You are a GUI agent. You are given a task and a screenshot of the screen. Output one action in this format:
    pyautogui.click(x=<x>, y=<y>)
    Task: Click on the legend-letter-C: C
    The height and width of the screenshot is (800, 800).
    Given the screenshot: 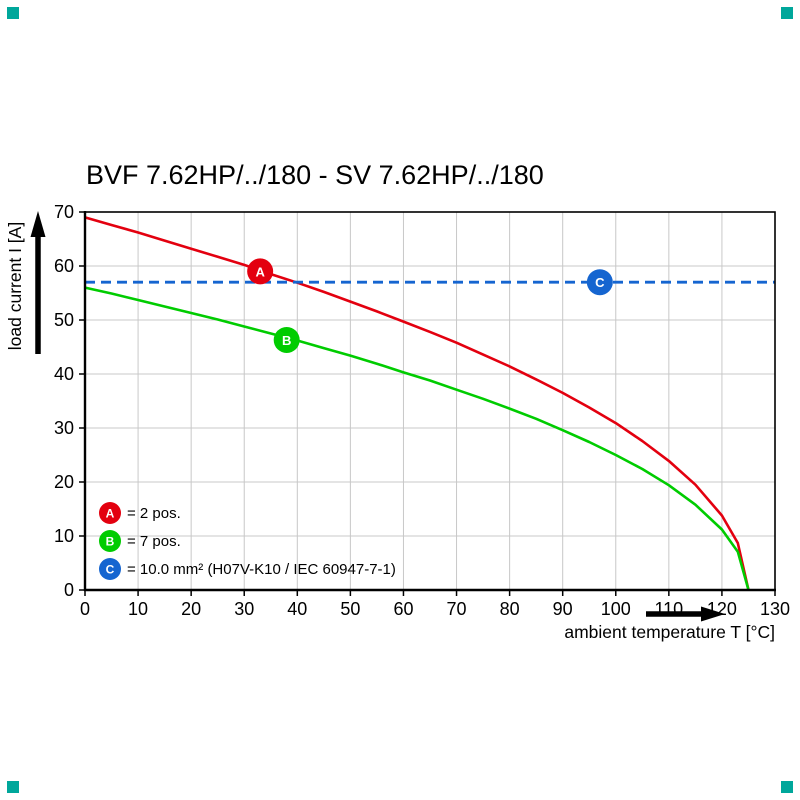 What is the action you would take?
    pyautogui.click(x=110, y=570)
    